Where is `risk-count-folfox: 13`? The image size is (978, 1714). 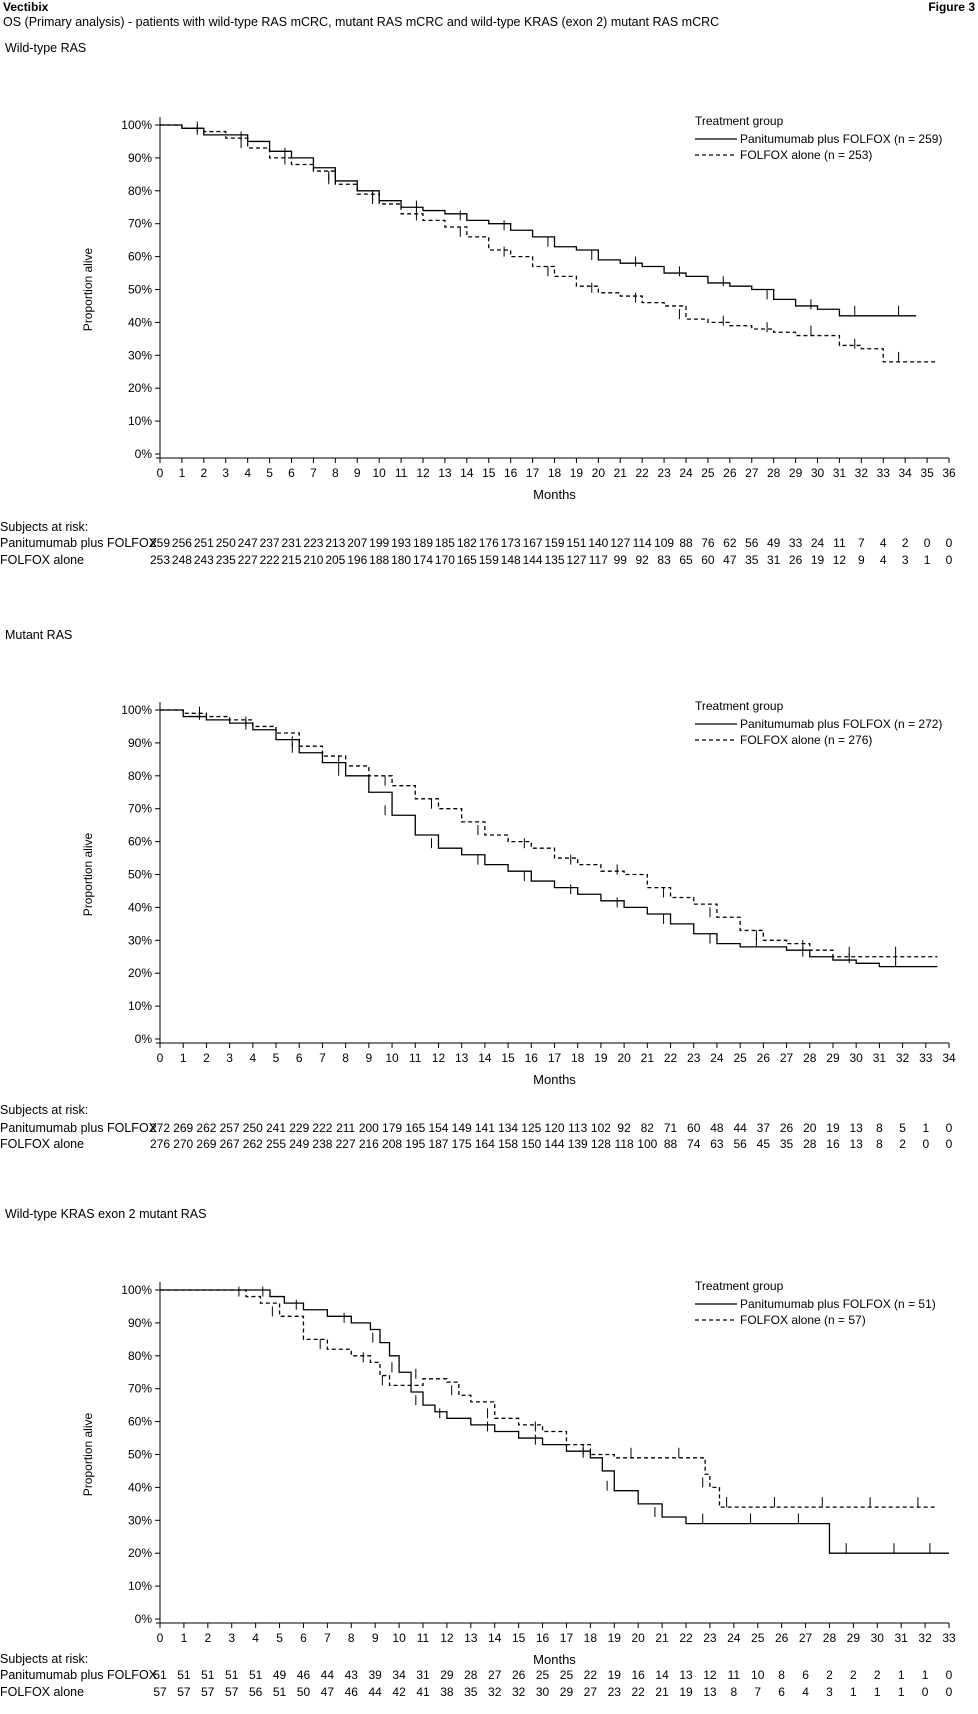
risk-count-folfox: 13 is located at coordinates (710, 1692).